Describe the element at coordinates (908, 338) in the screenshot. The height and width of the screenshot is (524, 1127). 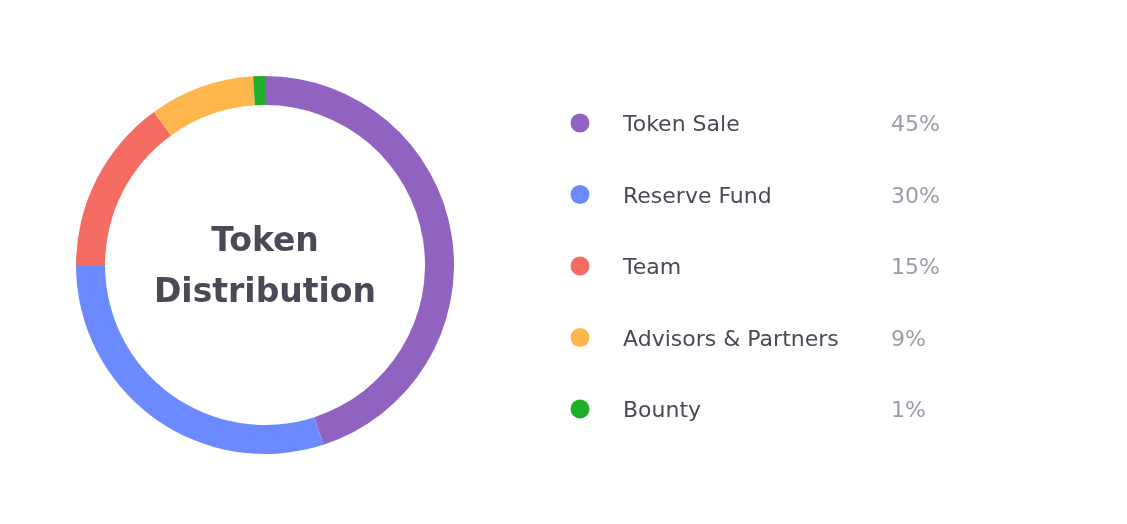
I see `data-label: 9%` at that location.